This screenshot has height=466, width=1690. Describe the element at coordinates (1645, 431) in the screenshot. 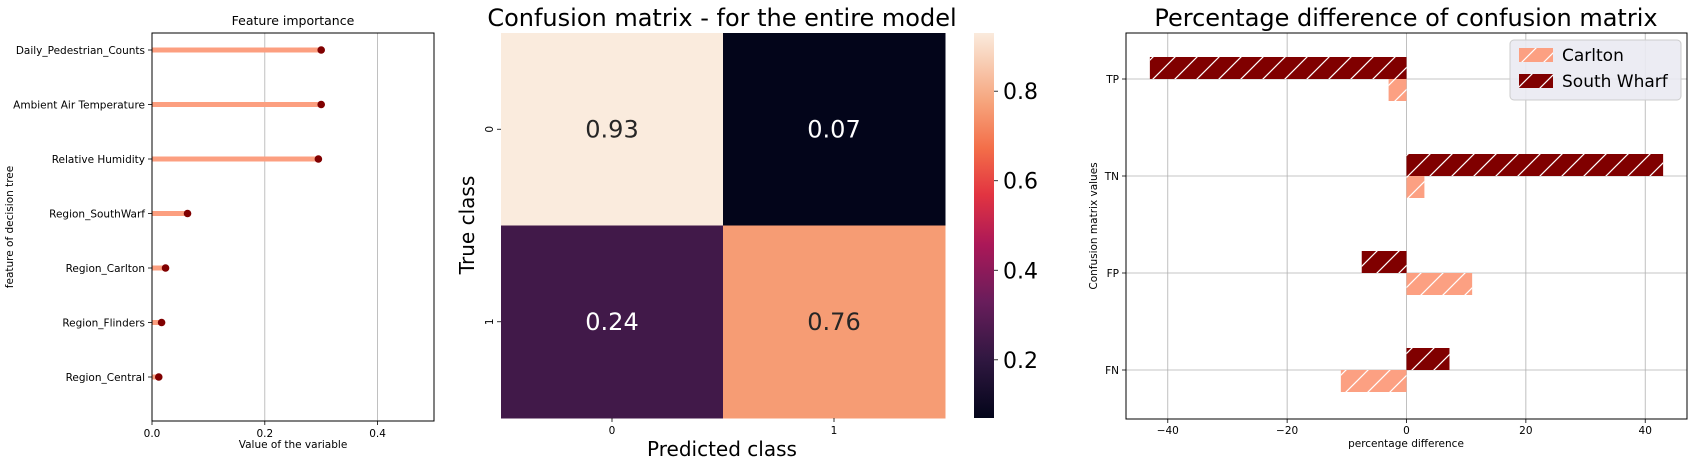

I see `x-tick-label: 40` at that location.